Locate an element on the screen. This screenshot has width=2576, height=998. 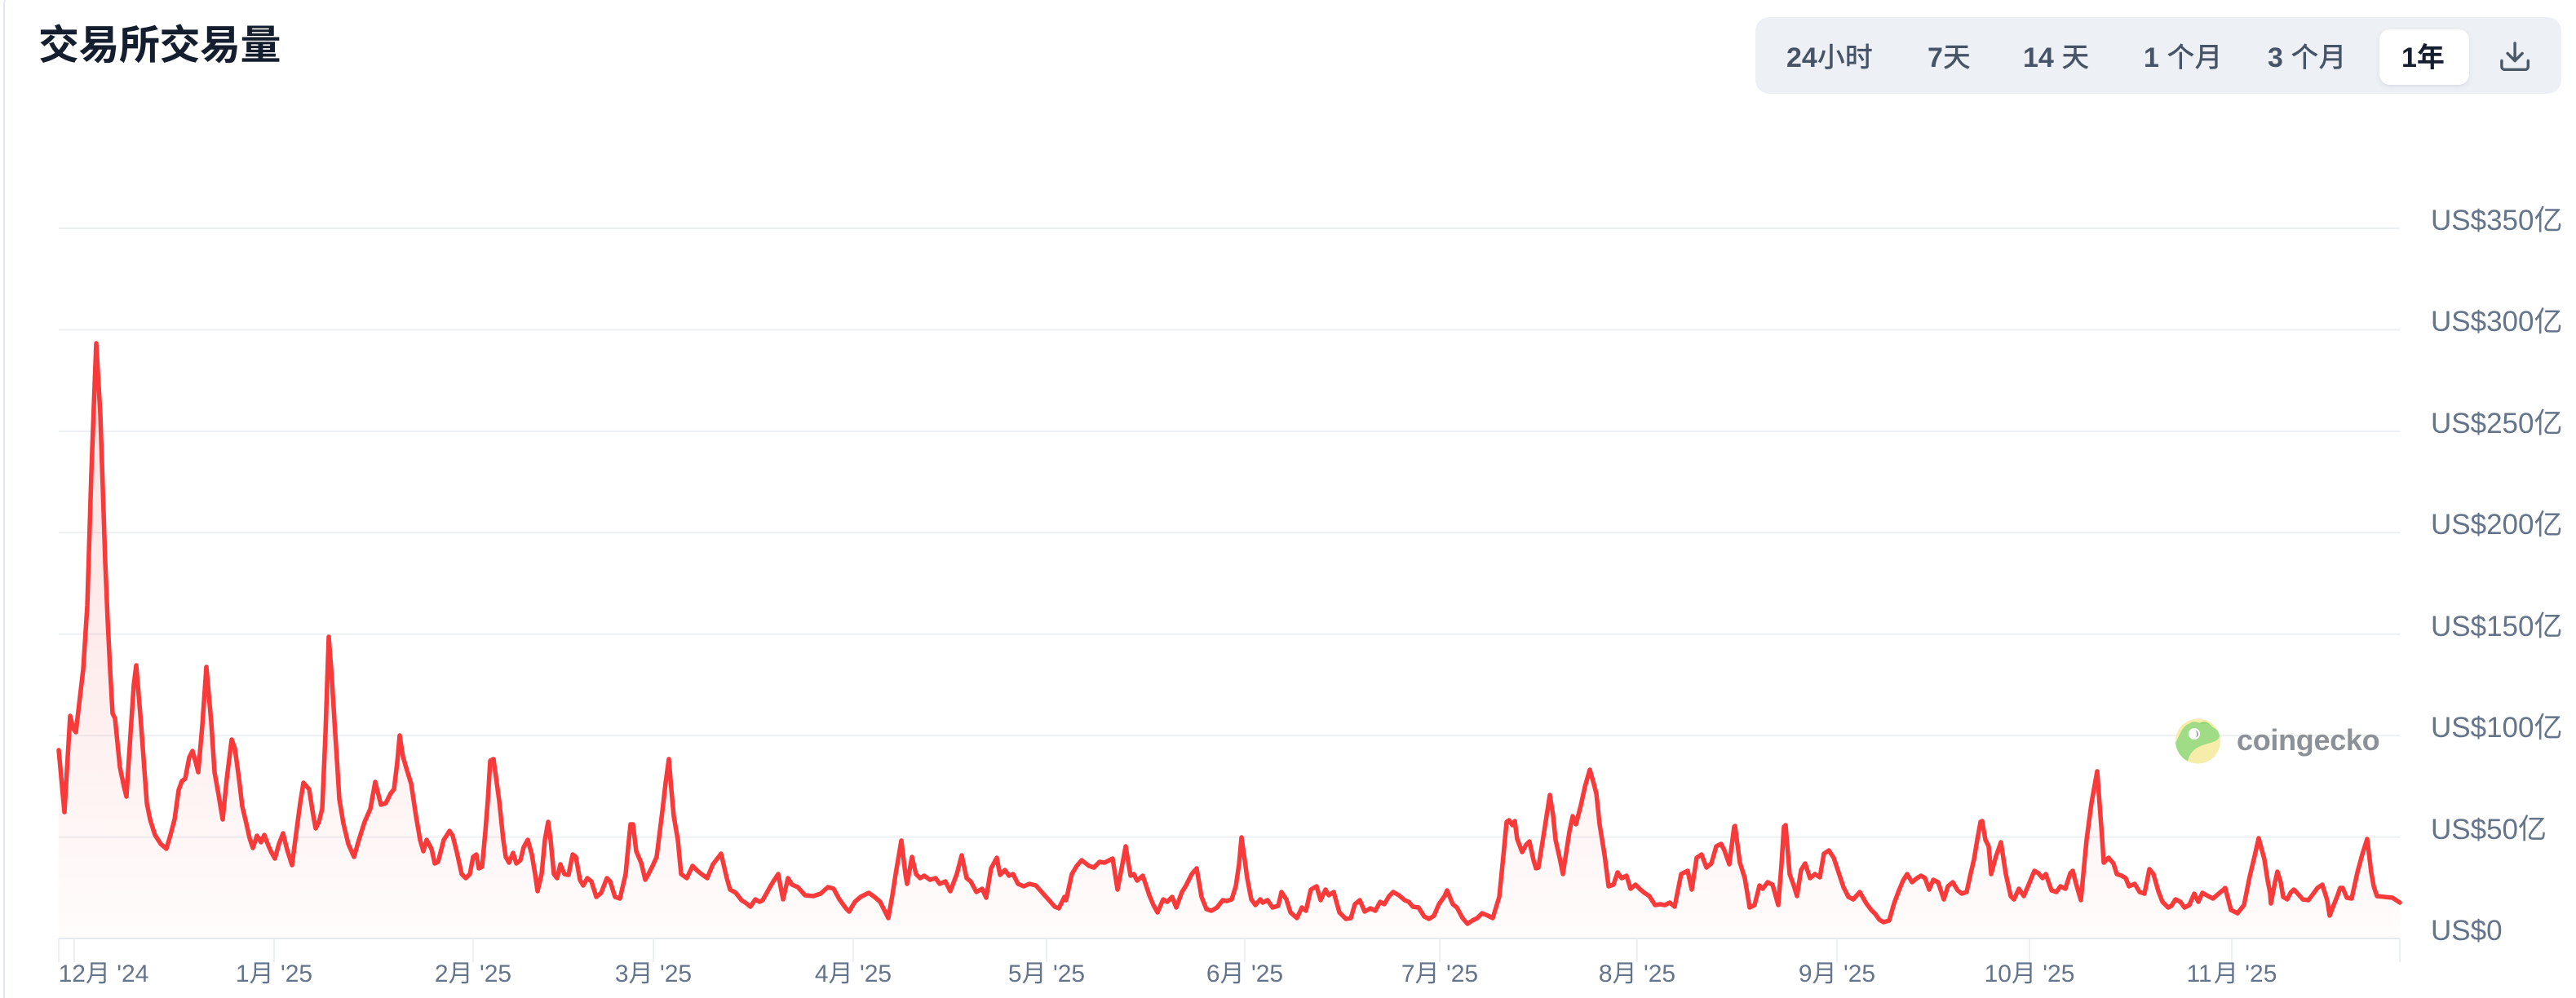
svg-text: 14 is located at coordinates (2038, 57).